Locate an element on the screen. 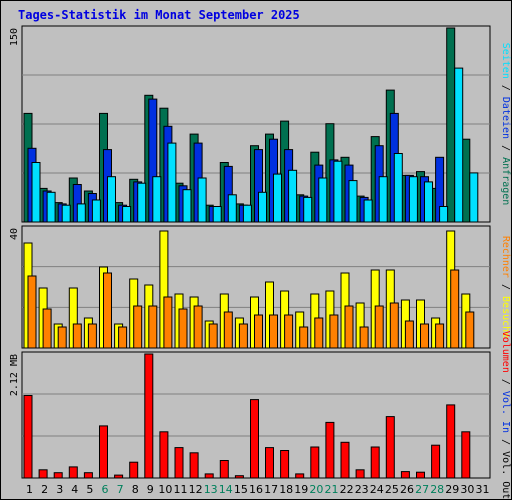  x-tick-label-day-28: 28 is located at coordinates (437, 489).